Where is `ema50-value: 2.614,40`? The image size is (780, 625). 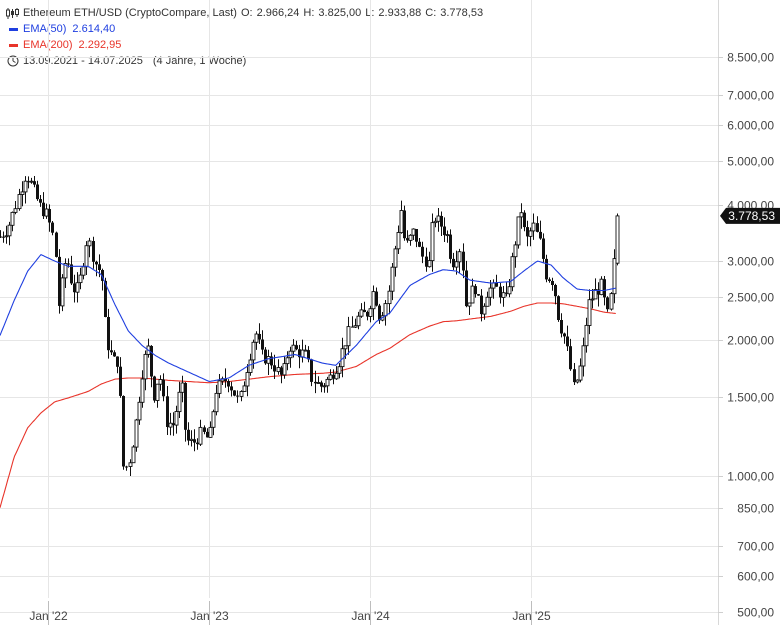
ema50-value: 2.614,40 is located at coordinates (94, 29).